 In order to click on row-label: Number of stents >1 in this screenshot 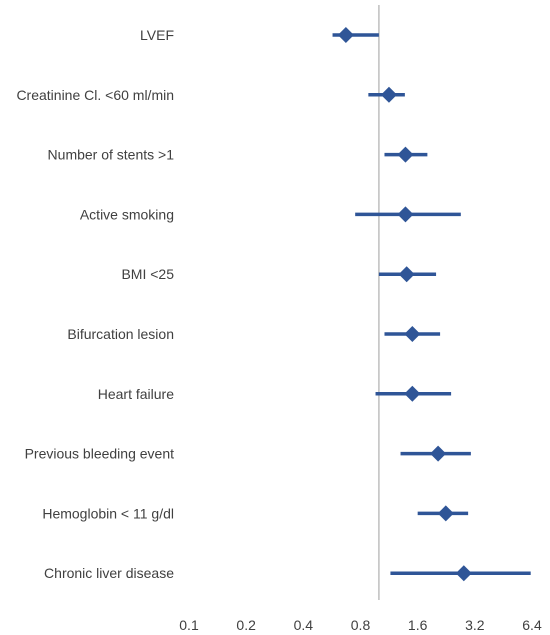, I will do `click(111, 155)`.